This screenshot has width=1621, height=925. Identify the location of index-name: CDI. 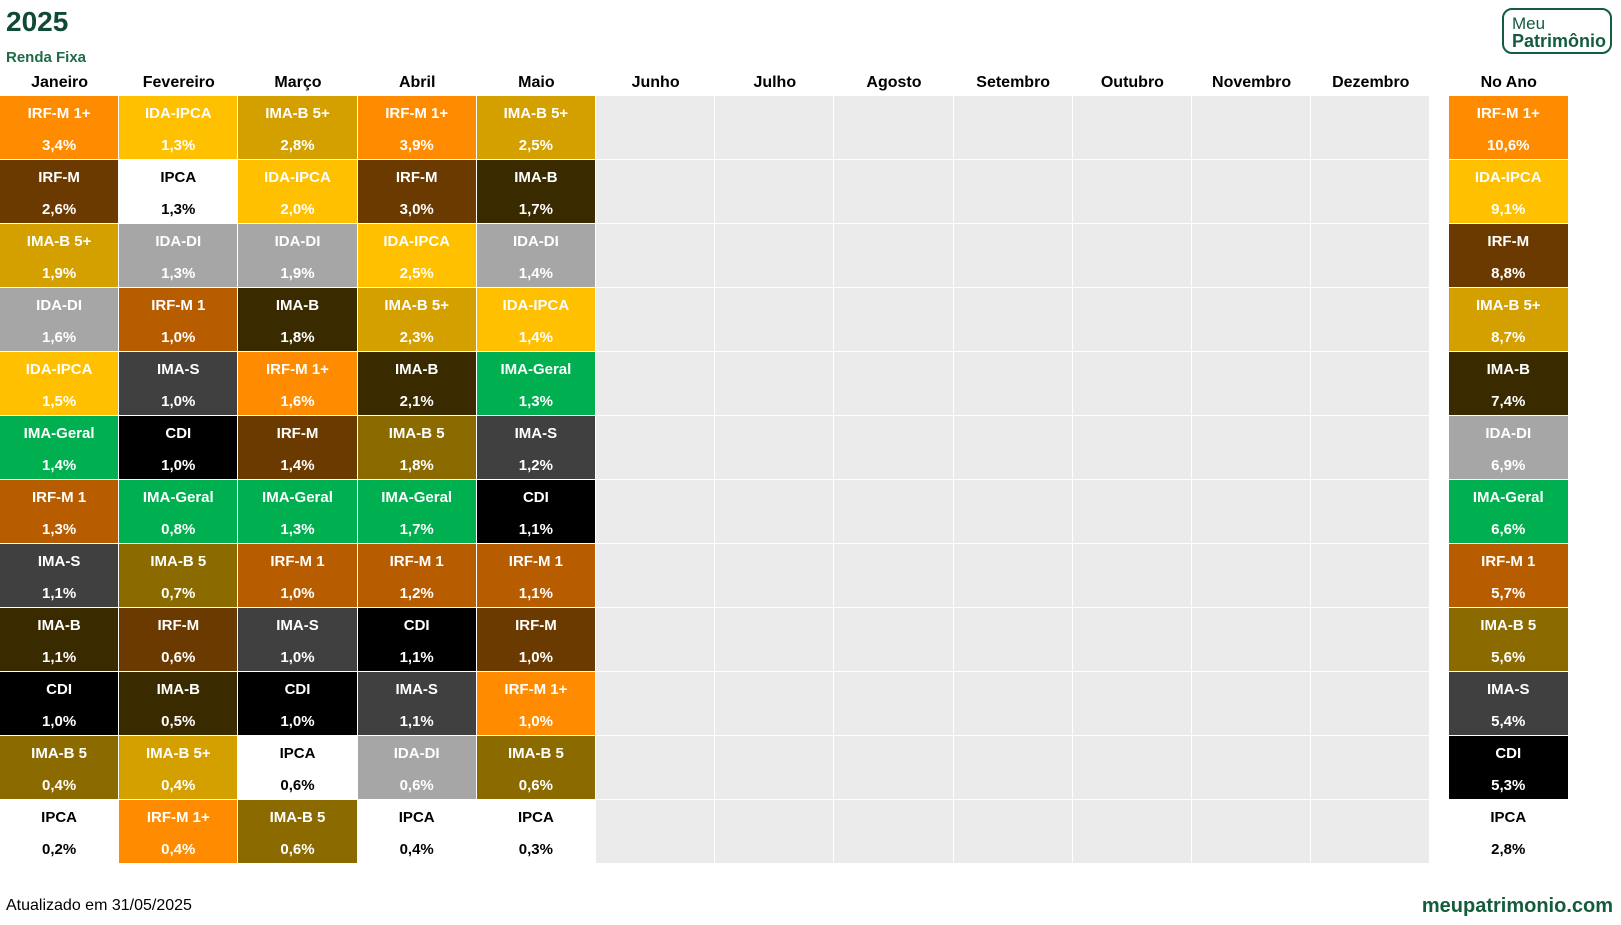
(297, 689).